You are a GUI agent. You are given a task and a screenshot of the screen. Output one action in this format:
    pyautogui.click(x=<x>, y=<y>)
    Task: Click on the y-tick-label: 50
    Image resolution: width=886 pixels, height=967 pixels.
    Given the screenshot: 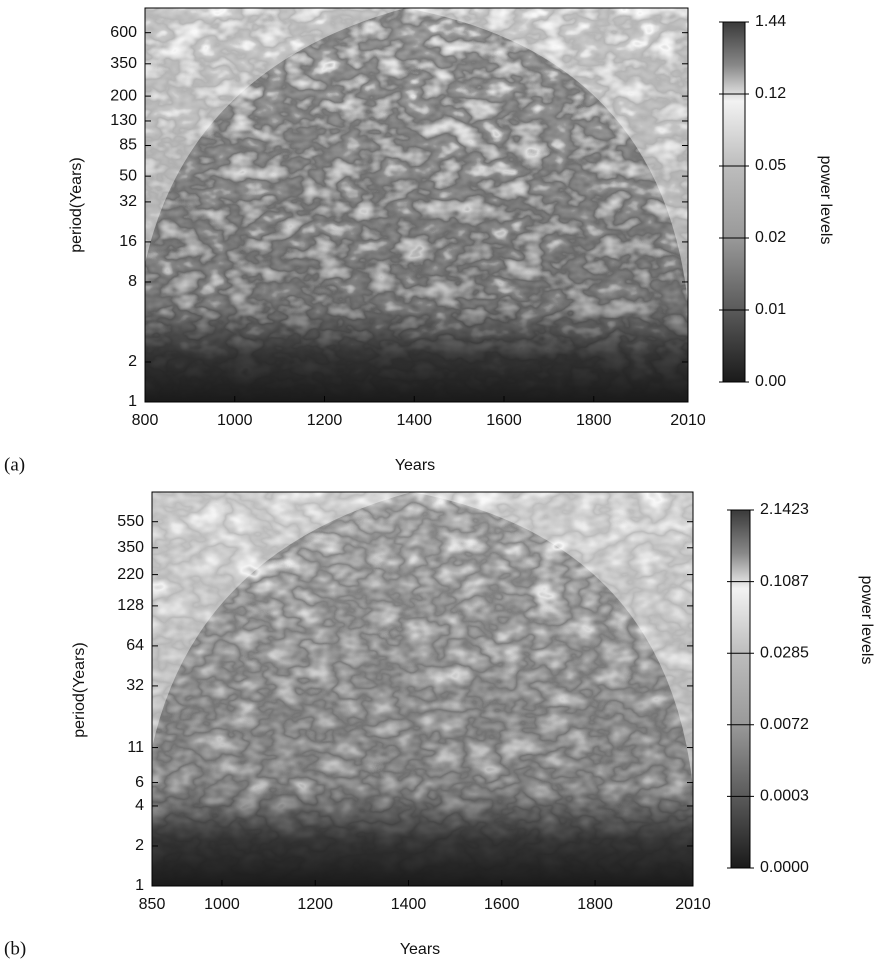 What is the action you would take?
    pyautogui.click(x=128, y=175)
    